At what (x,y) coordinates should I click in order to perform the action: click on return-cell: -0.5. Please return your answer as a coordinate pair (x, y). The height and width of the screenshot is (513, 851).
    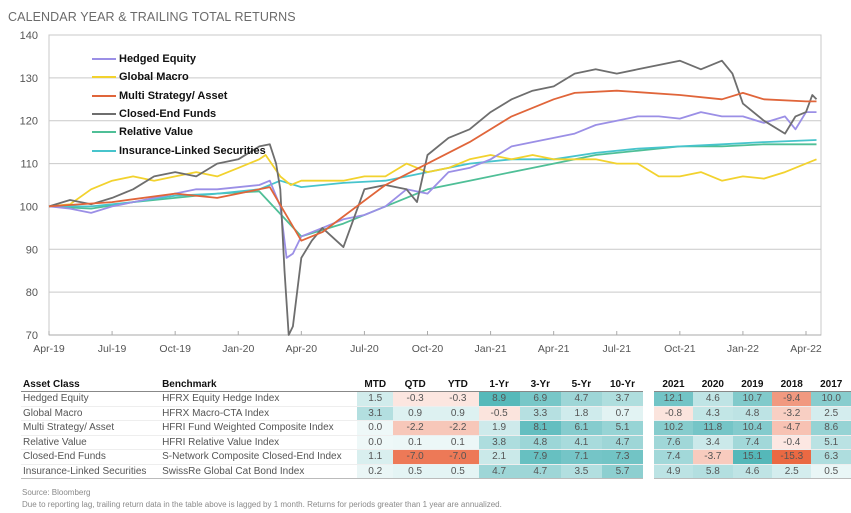
    Looking at the image, I should click on (499, 413).